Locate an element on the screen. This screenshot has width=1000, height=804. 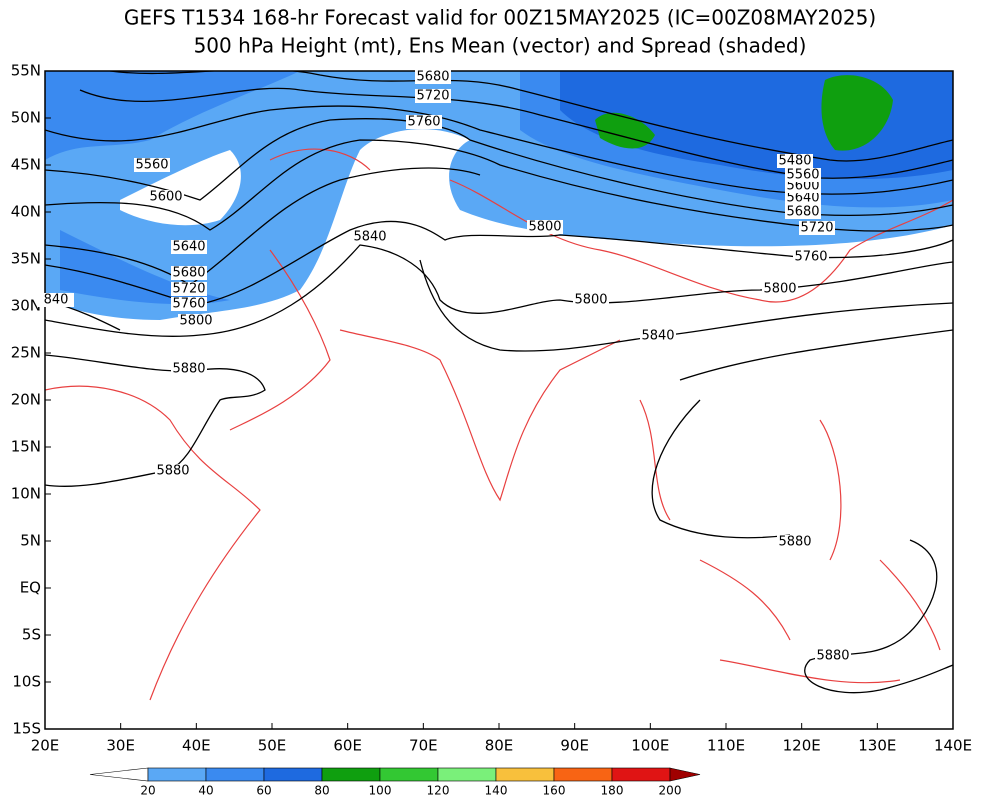
lon-label: 80E is located at coordinates (499, 746).